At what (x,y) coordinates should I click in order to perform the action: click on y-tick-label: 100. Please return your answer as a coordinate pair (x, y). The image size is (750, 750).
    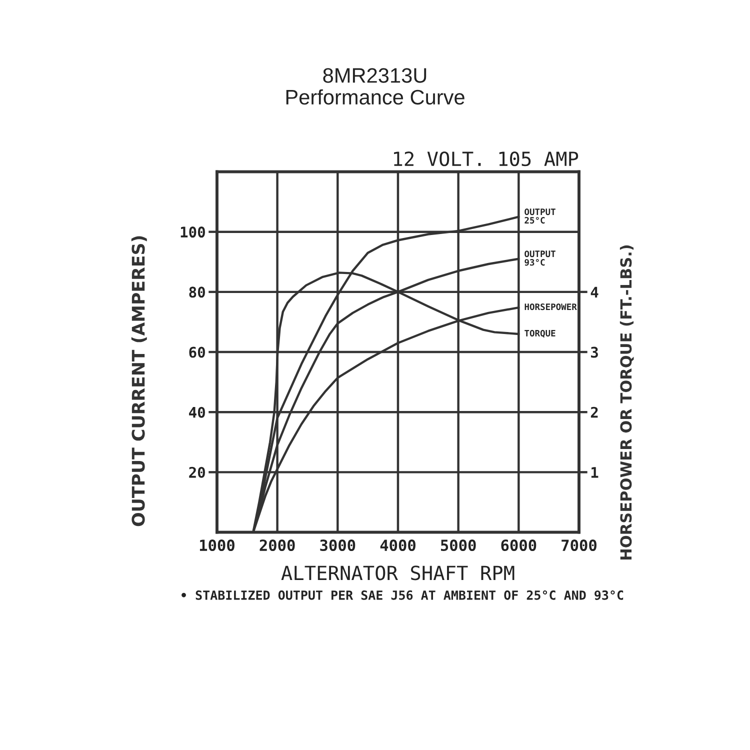
    Looking at the image, I should click on (192, 232).